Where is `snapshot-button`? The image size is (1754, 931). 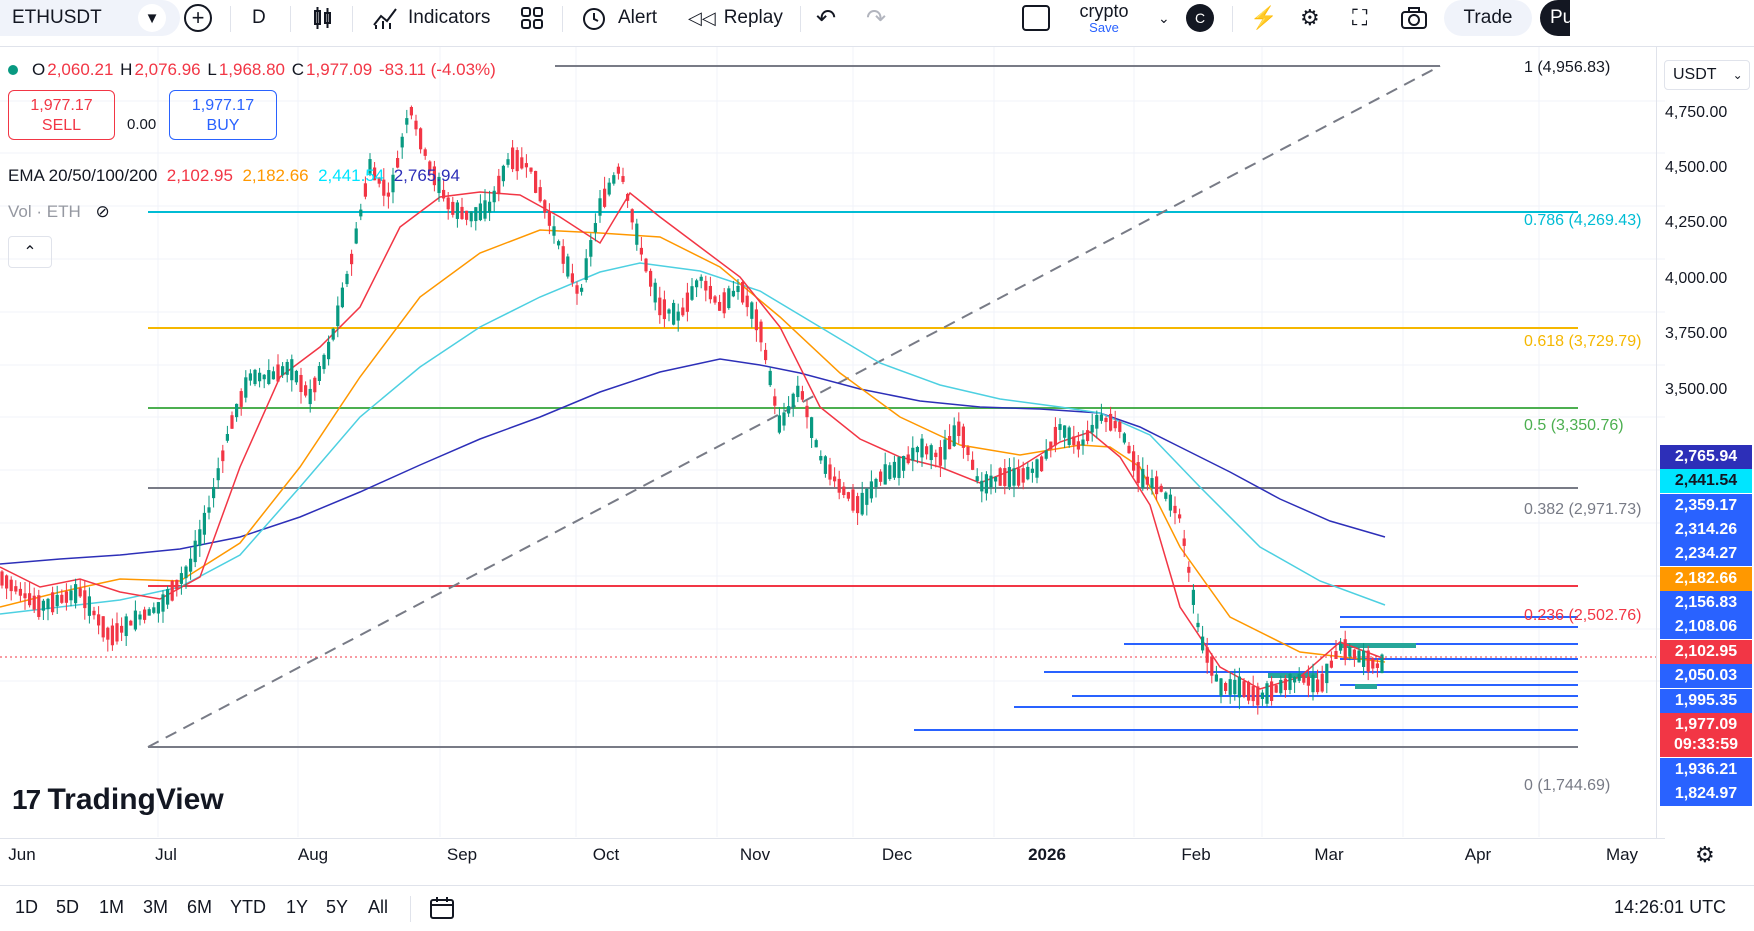 snapshot-button is located at coordinates (1414, 18).